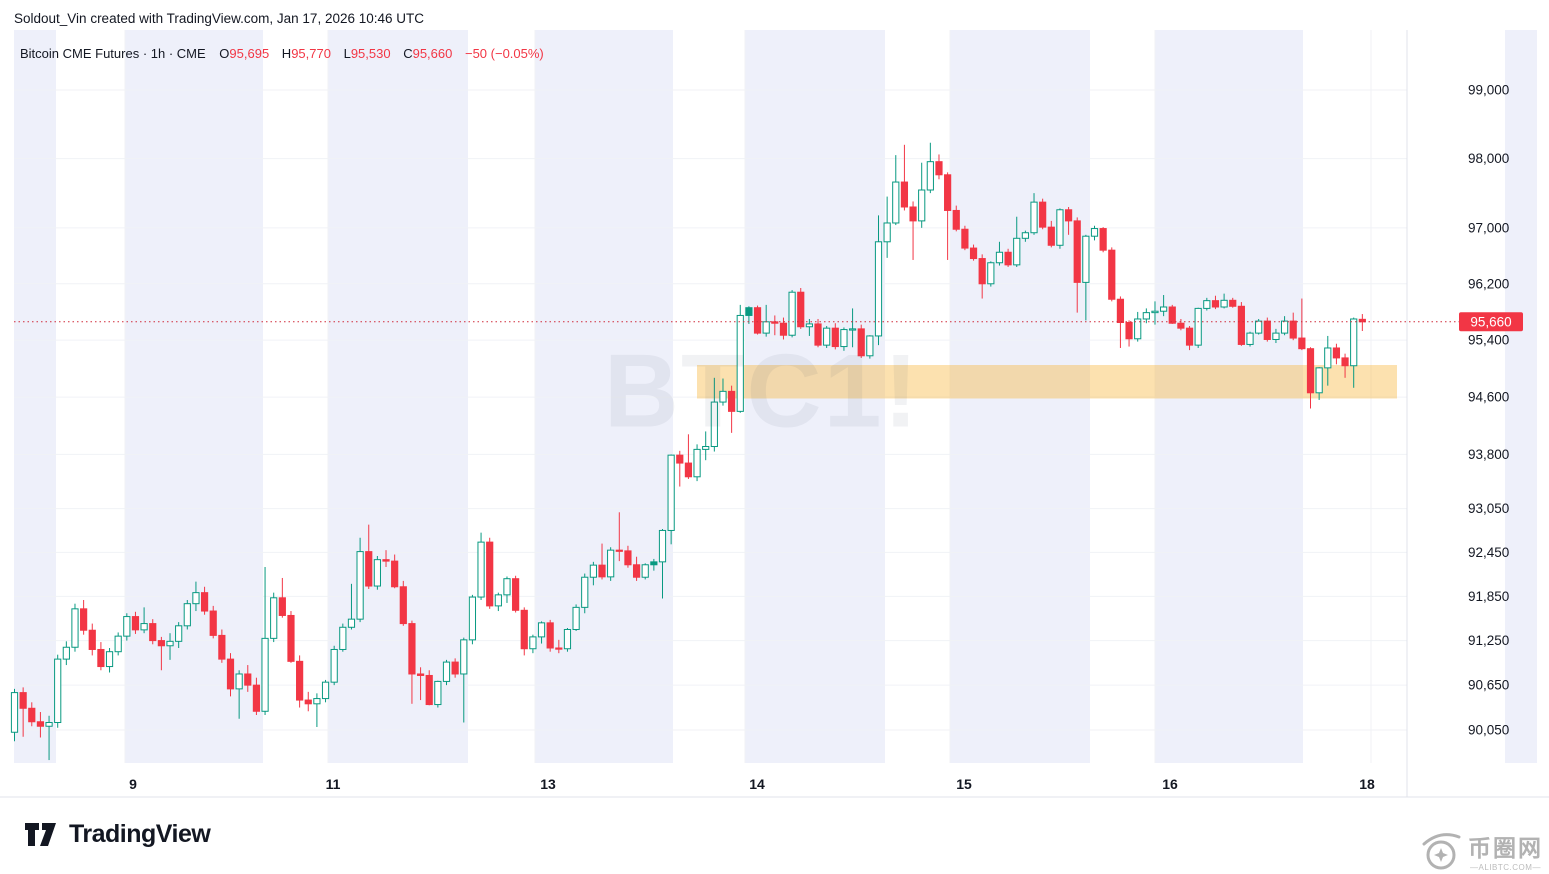 This screenshot has height=874, width=1549. Describe the element at coordinates (1488, 283) in the screenshot. I see `price-axis-label: 96,200` at that location.